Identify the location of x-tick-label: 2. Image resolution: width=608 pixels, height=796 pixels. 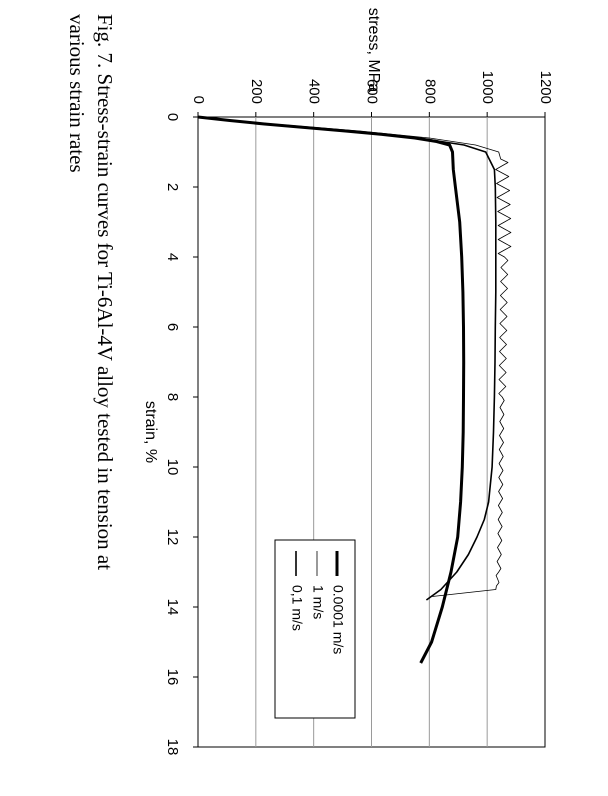
(172, 187).